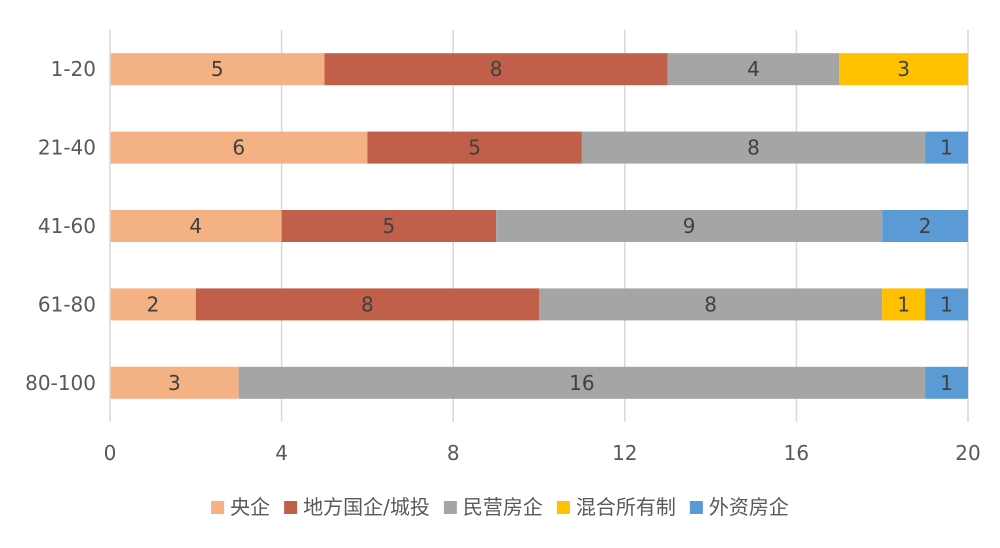 This screenshot has width=1000, height=548. I want to click on legend-label: 央企, so click(250, 507).